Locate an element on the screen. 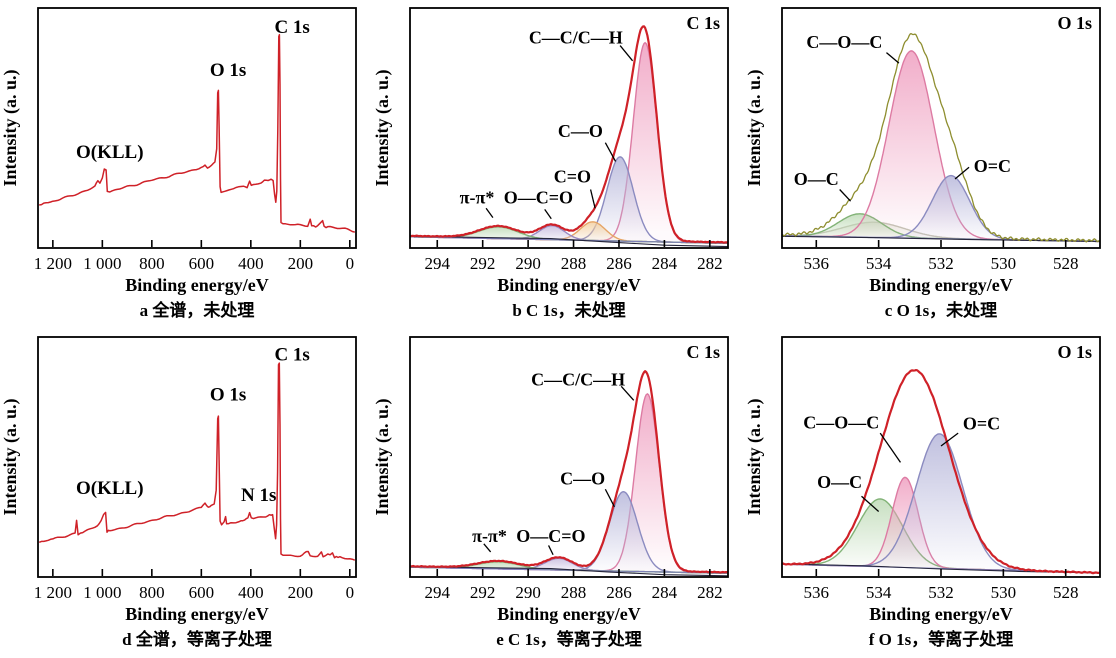 The image size is (1116, 658). component-fill-O—C=O is located at coordinates (569, 566).